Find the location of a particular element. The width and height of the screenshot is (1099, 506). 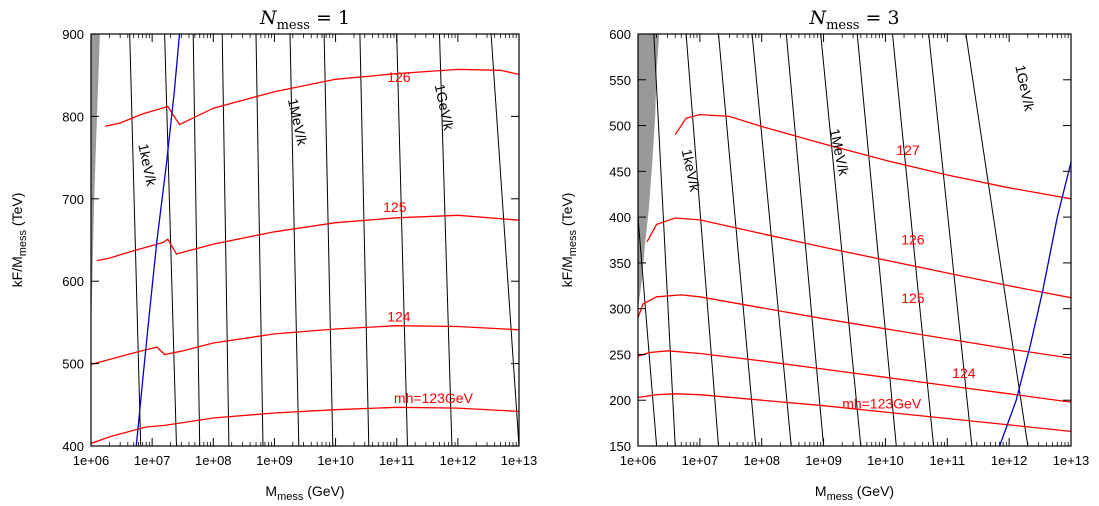

ylabel-unit: (TeV) is located at coordinates (17, 211).